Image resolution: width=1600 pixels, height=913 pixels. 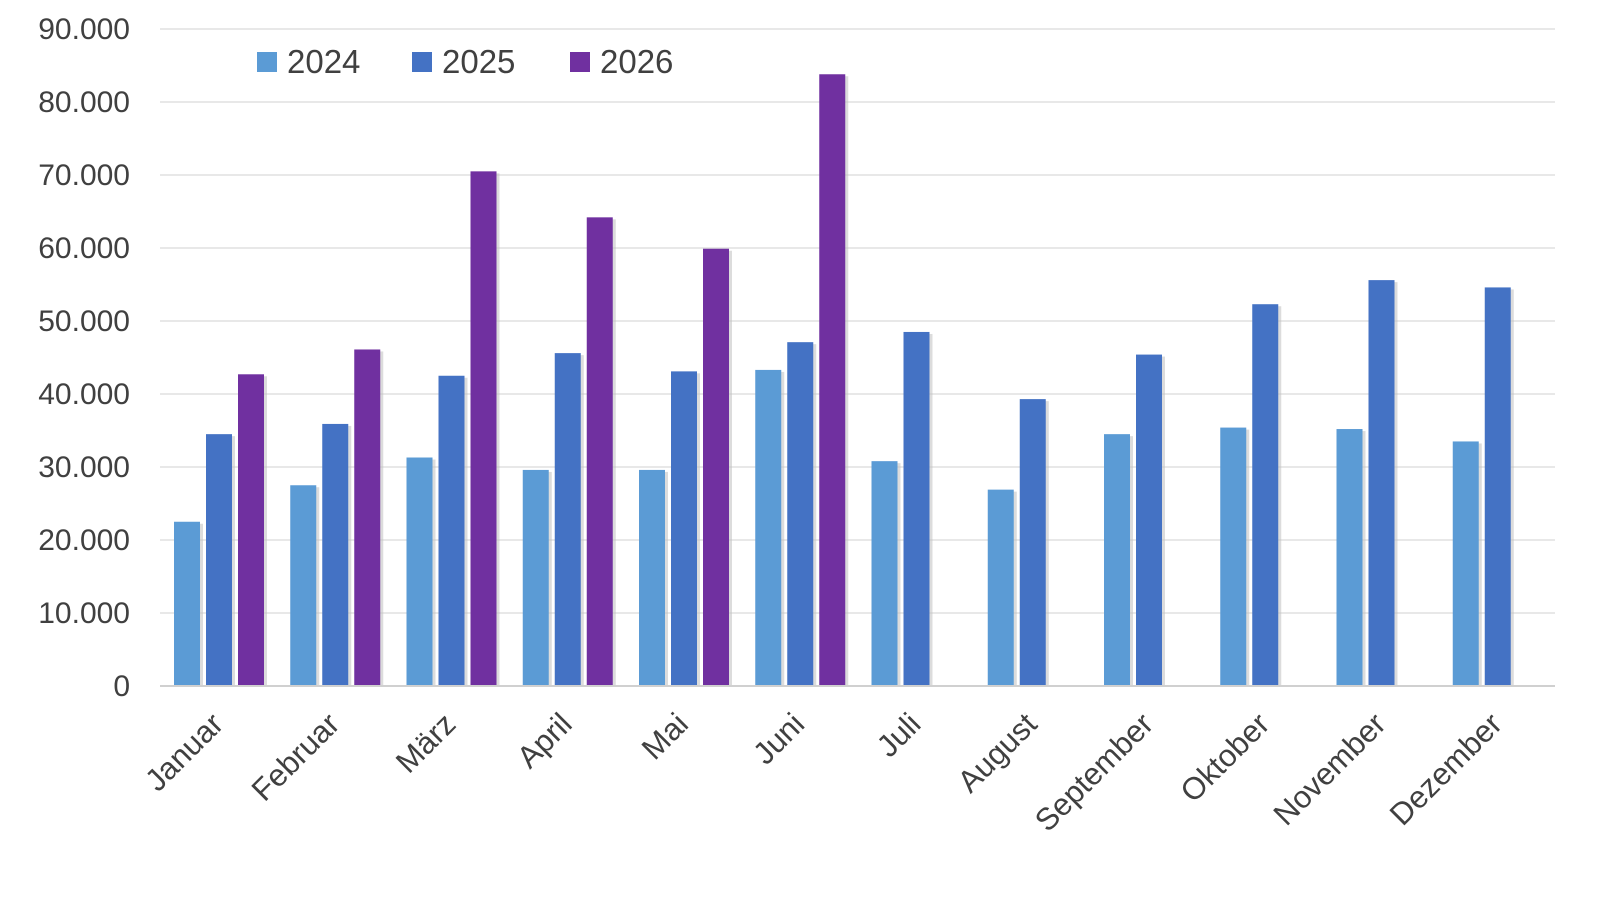 I want to click on bar-2025-dezember, so click(x=1497, y=486).